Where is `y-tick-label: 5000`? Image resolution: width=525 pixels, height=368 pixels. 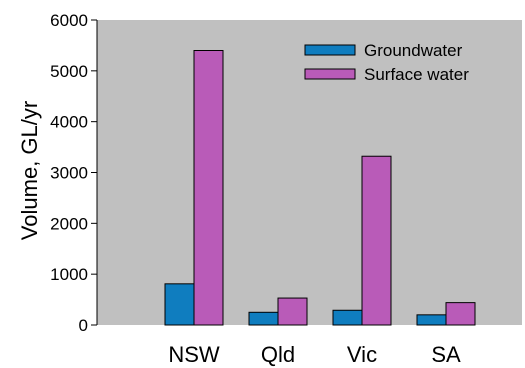
y-tick-label: 5000 is located at coordinates (69, 71).